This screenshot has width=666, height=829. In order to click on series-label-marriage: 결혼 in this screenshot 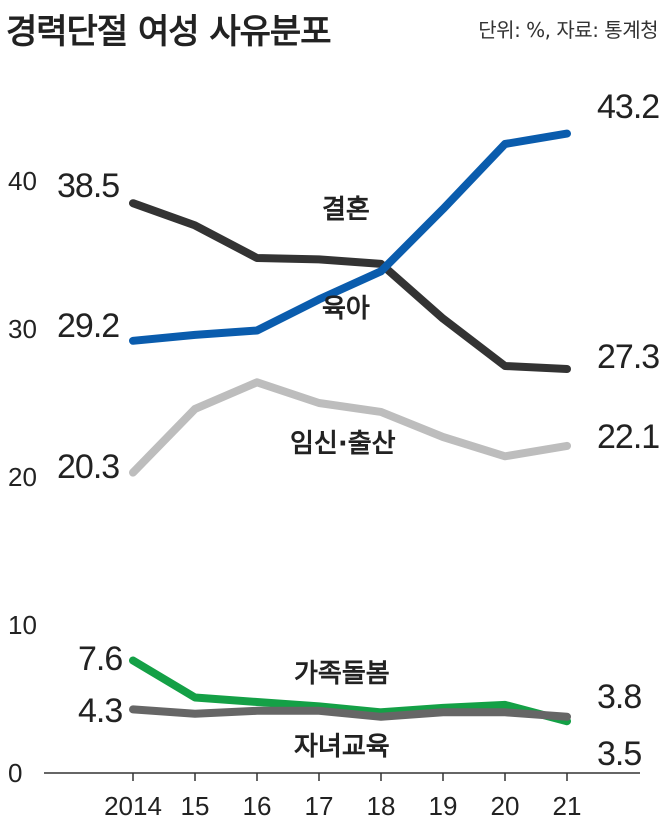, I will do `click(346, 210)`.